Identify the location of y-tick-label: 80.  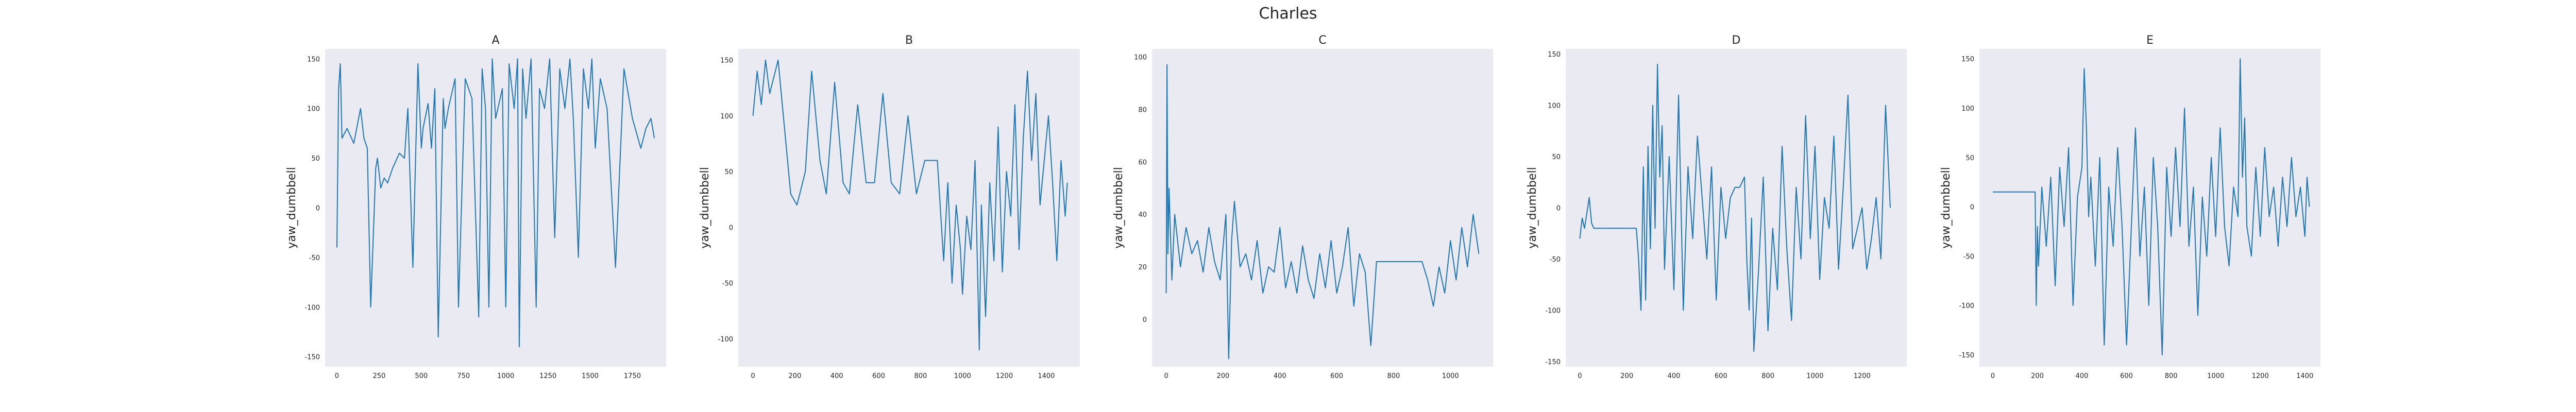
(1142, 110).